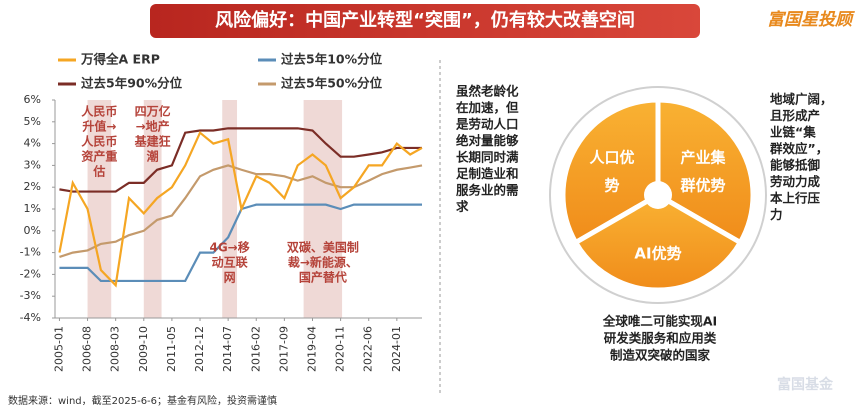 This screenshot has height=410, width=864. I want to click on y-tick-label: 6%, so click(32, 99).